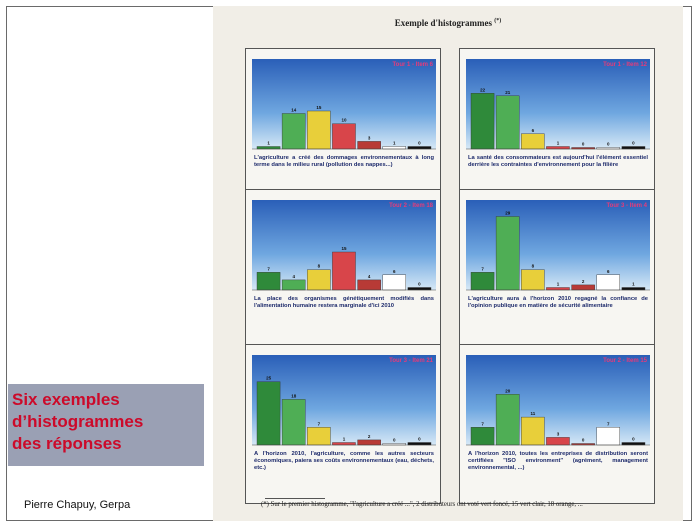 Image resolution: width=698 pixels, height=527 pixels. I want to click on chart-title: Tour 1 - Item 12, so click(625, 65).